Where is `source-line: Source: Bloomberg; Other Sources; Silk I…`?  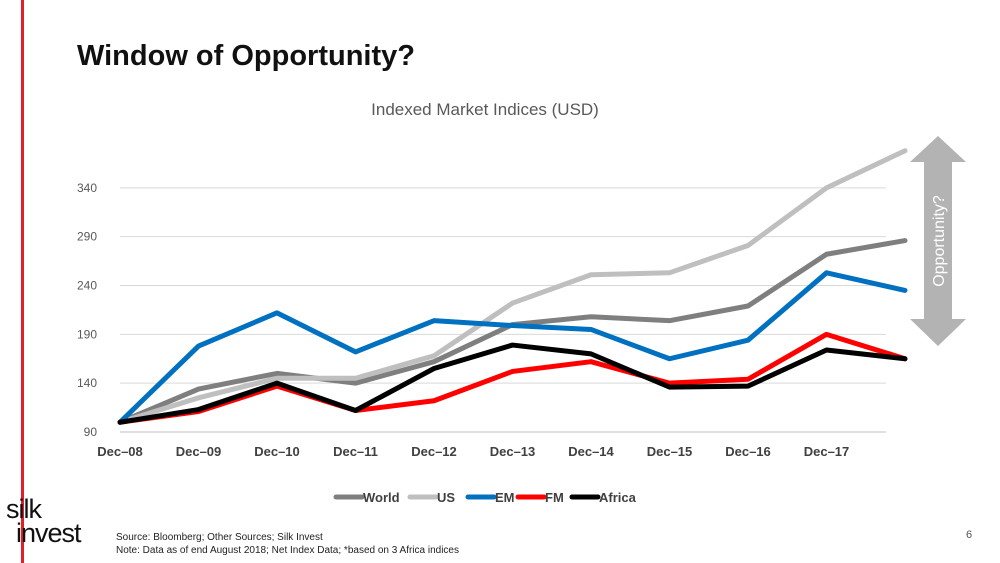
source-line: Source: Bloomberg; Other Sources; Silk I… is located at coordinates (219, 537).